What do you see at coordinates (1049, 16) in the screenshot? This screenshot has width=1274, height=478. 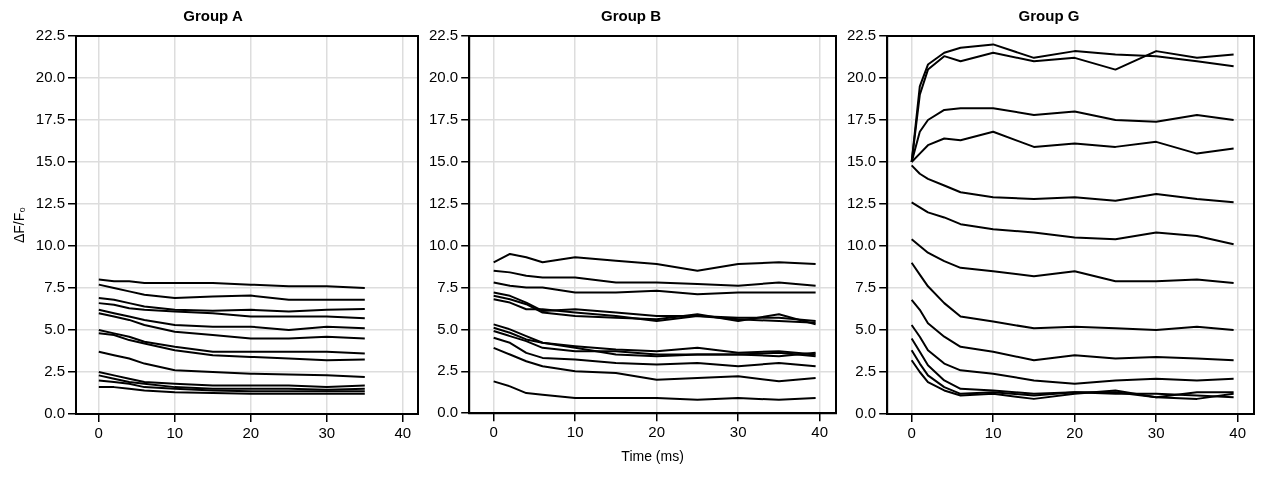 I see `chart-title: Group G` at bounding box center [1049, 16].